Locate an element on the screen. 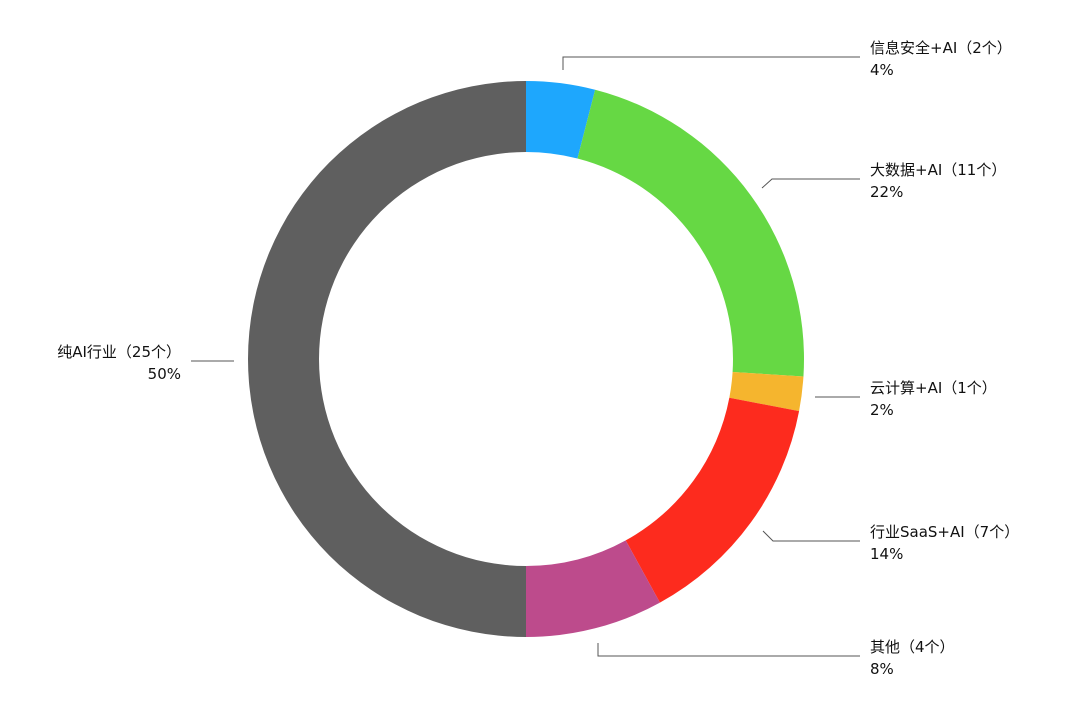  slice-percent-1: 22% is located at coordinates (886, 192).